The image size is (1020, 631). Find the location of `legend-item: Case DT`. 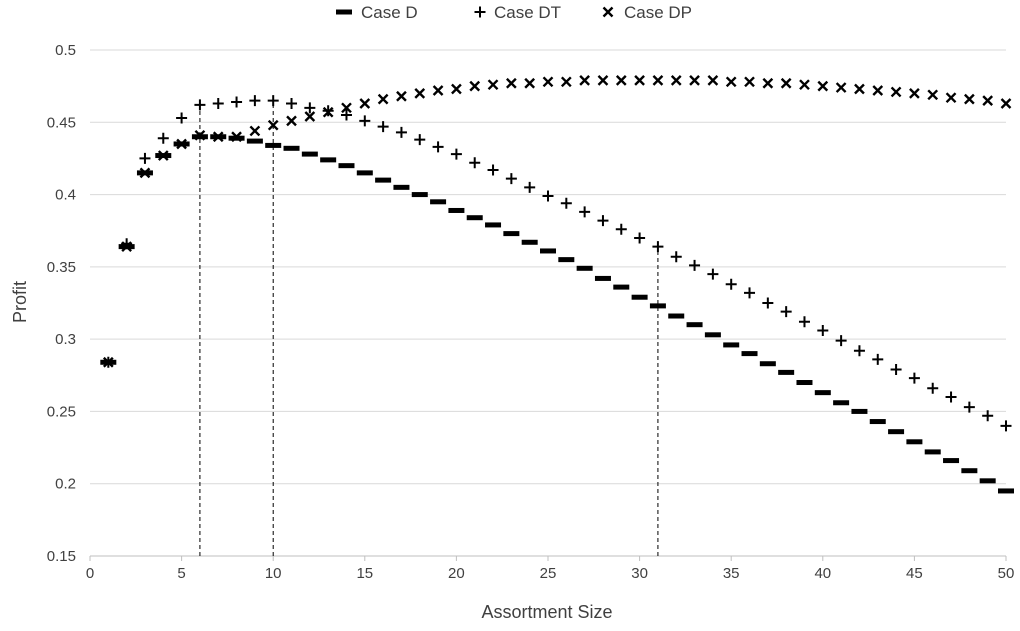

legend-item: Case DT is located at coordinates (517, 12).